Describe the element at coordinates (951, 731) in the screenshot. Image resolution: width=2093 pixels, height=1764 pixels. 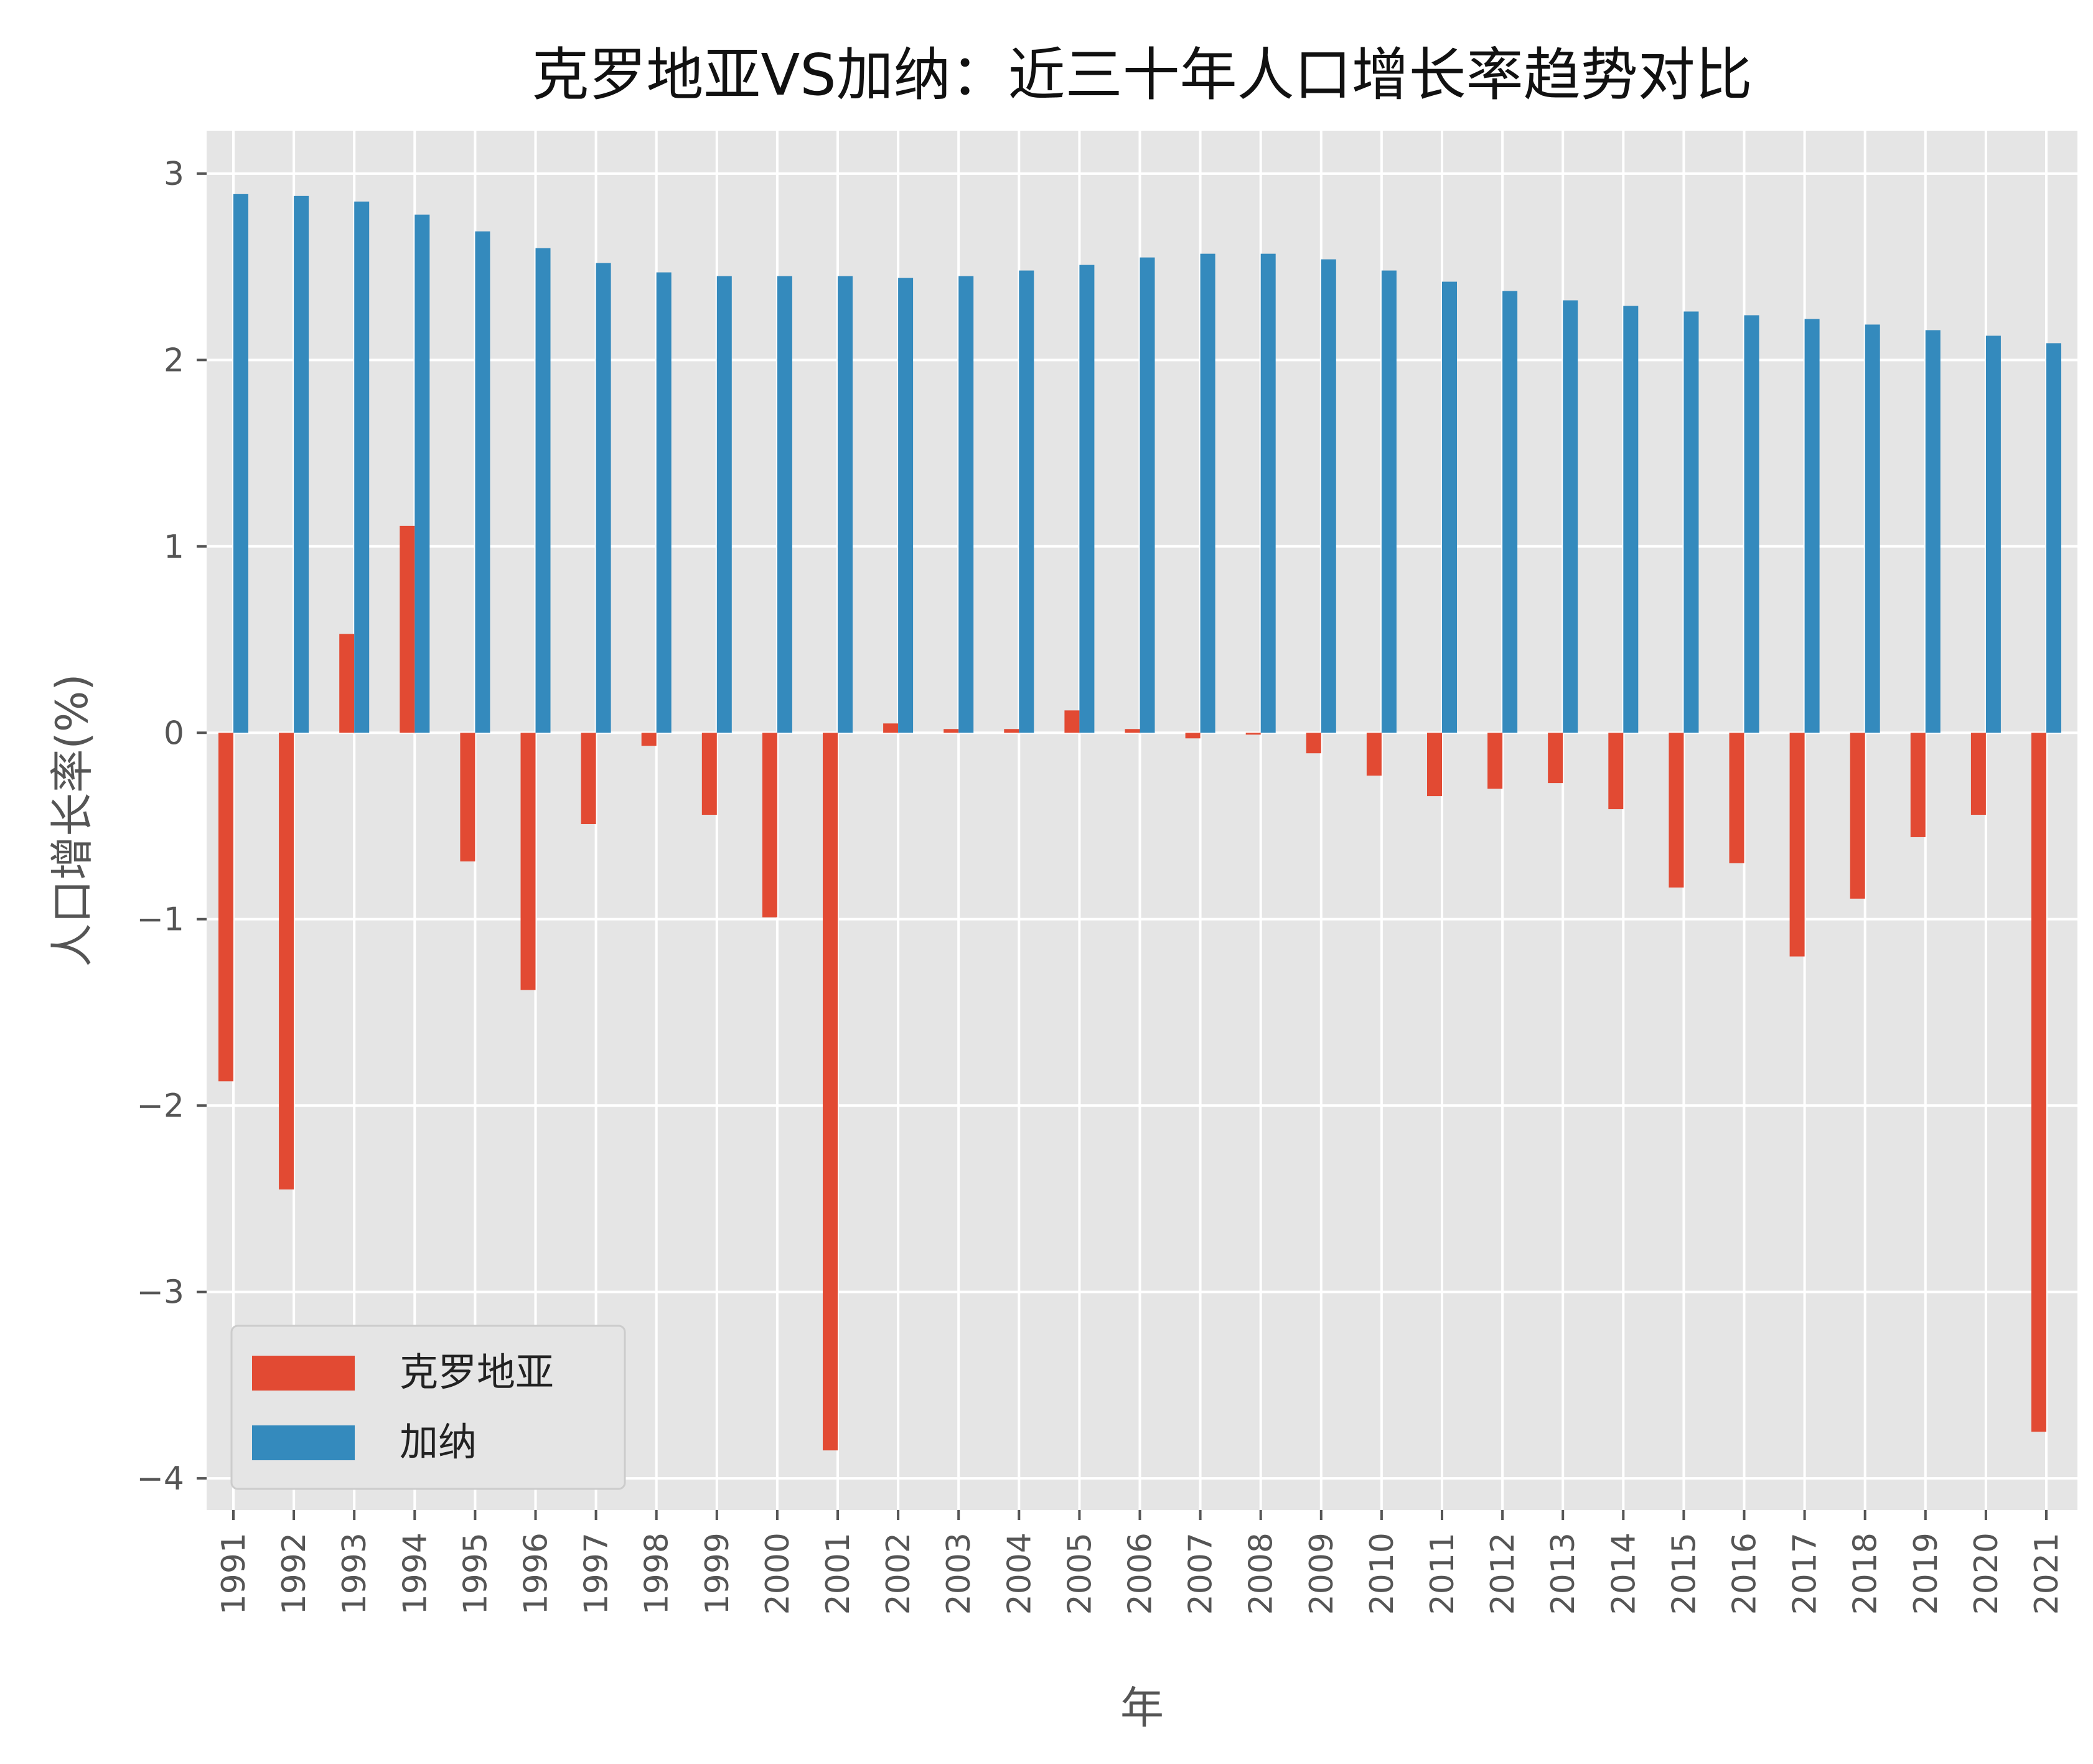
I see `bar-croatia-2003` at that location.